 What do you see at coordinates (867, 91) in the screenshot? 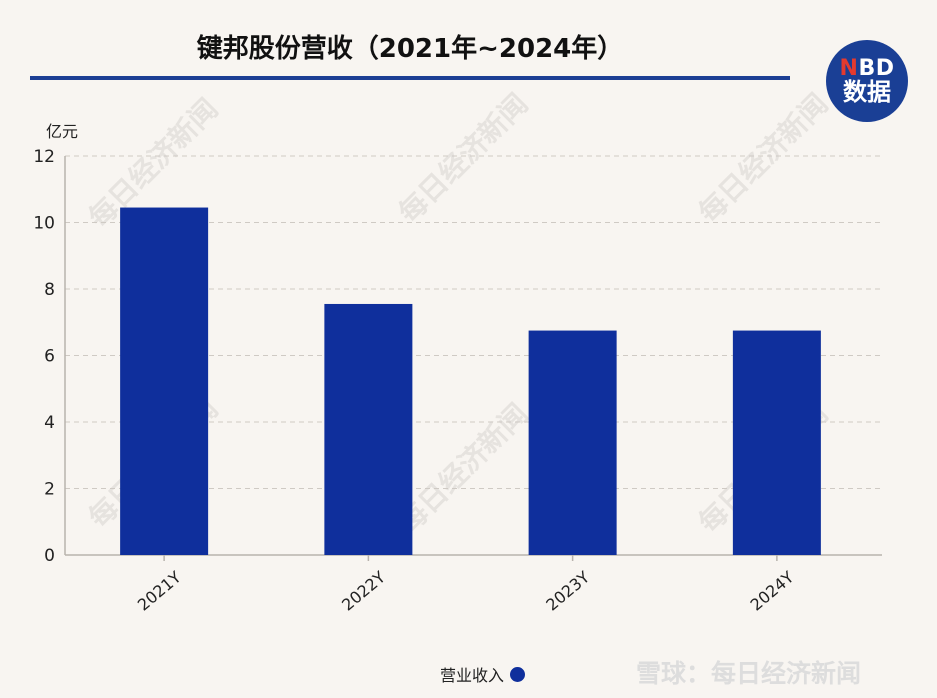
I see `logo-label: 数据` at bounding box center [867, 91].